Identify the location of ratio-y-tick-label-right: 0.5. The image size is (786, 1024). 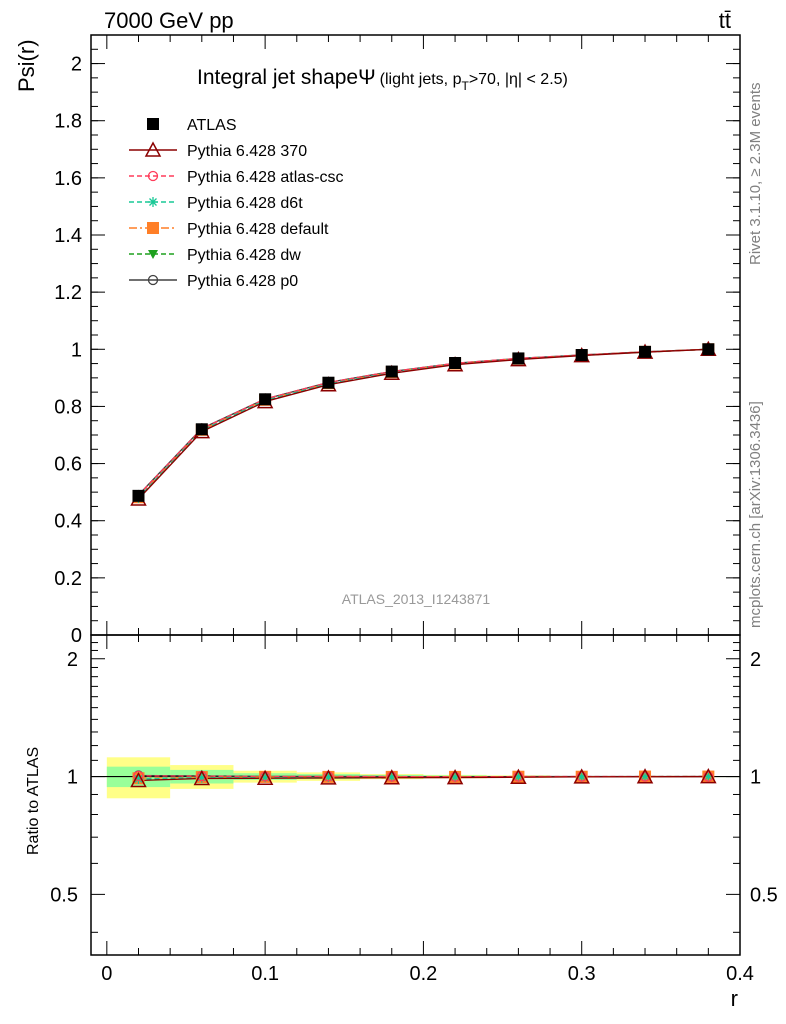
(764, 895).